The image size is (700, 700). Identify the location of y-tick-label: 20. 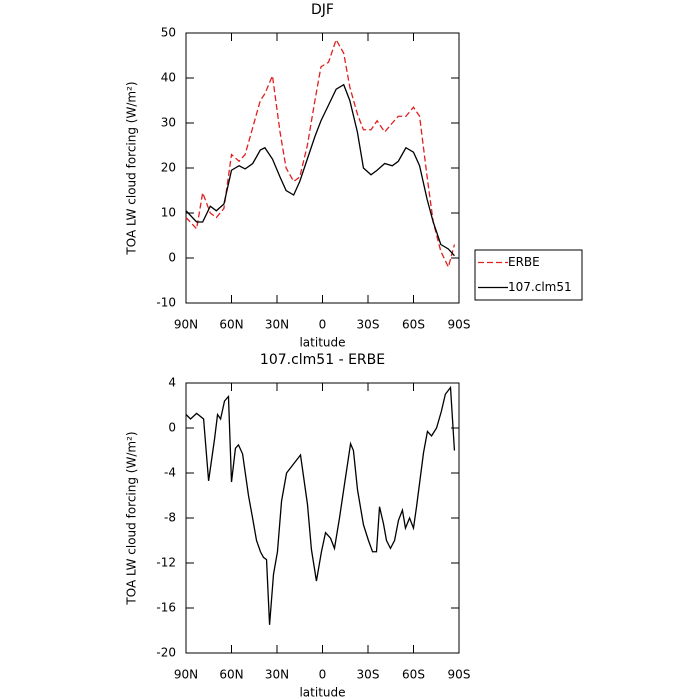
(168, 168).